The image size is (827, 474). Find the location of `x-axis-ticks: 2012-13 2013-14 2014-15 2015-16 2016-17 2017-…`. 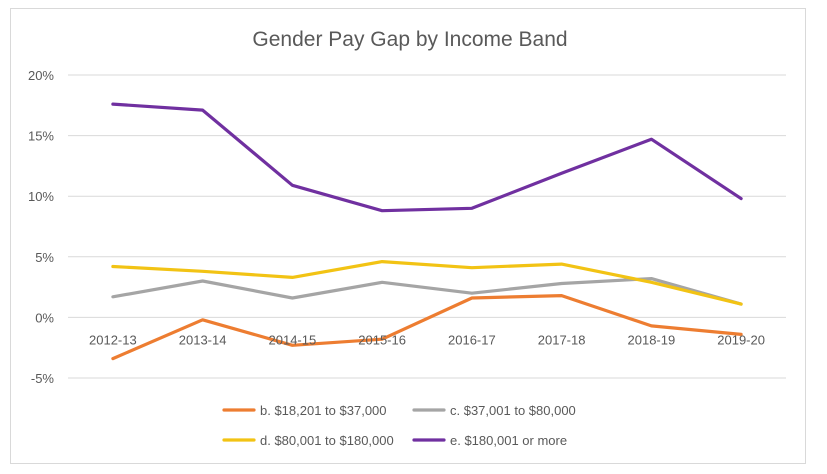

x-axis-ticks: 2012-13 2013-14 2014-15 2015-16 2016-17 2017-… is located at coordinates (427, 339).